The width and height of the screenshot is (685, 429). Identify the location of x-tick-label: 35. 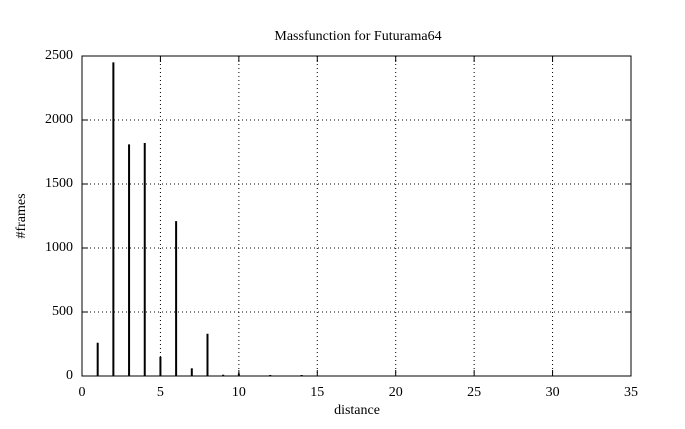
(631, 392).